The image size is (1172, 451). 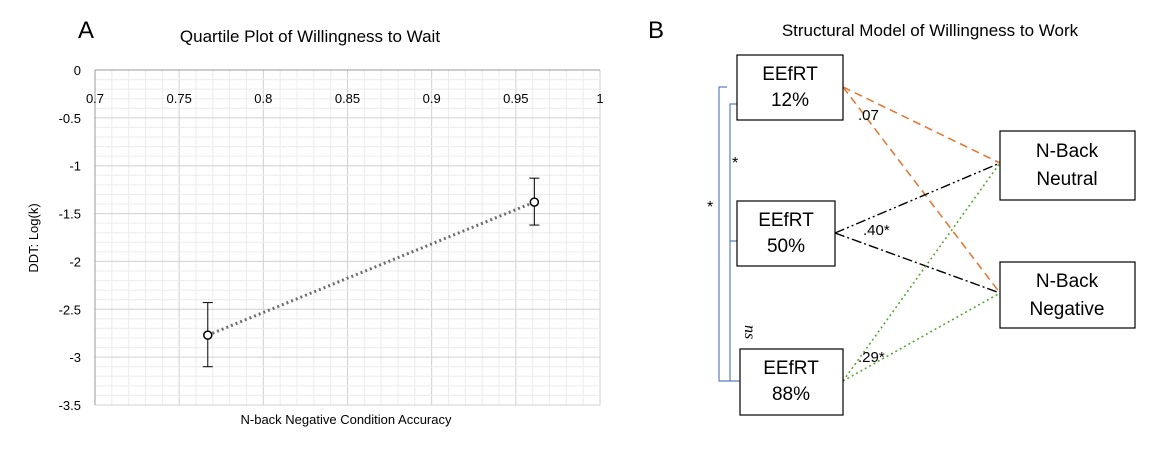 I want to click on box-eefrt-50: EEfRT 50%, so click(x=786, y=233).